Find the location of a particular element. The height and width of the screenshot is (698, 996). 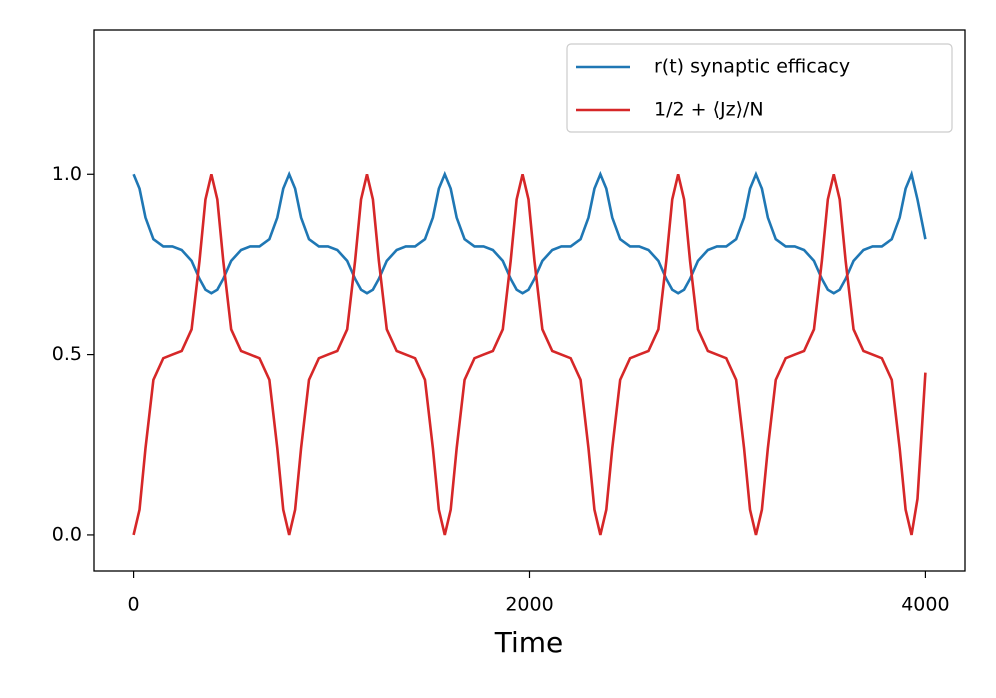

y-tick-label: 0.0 is located at coordinates (67, 534).